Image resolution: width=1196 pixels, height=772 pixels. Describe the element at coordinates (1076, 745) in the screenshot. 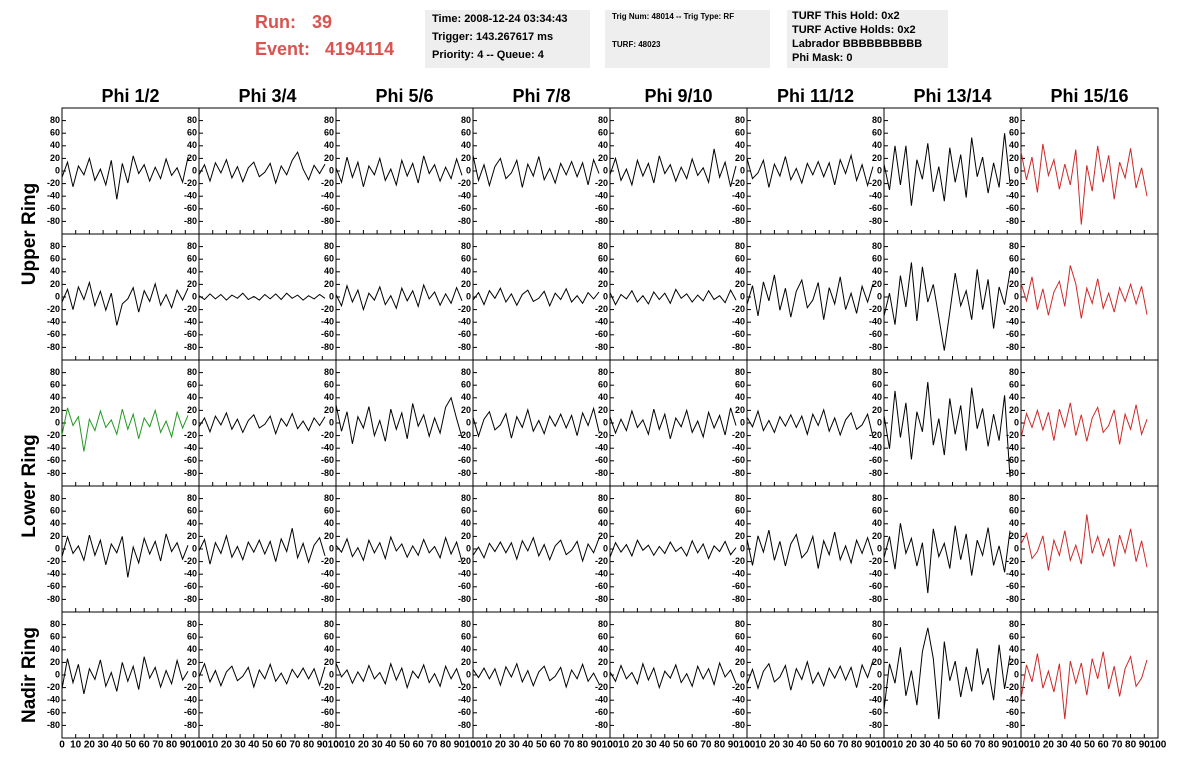

I see `x-tick-label: 40` at that location.